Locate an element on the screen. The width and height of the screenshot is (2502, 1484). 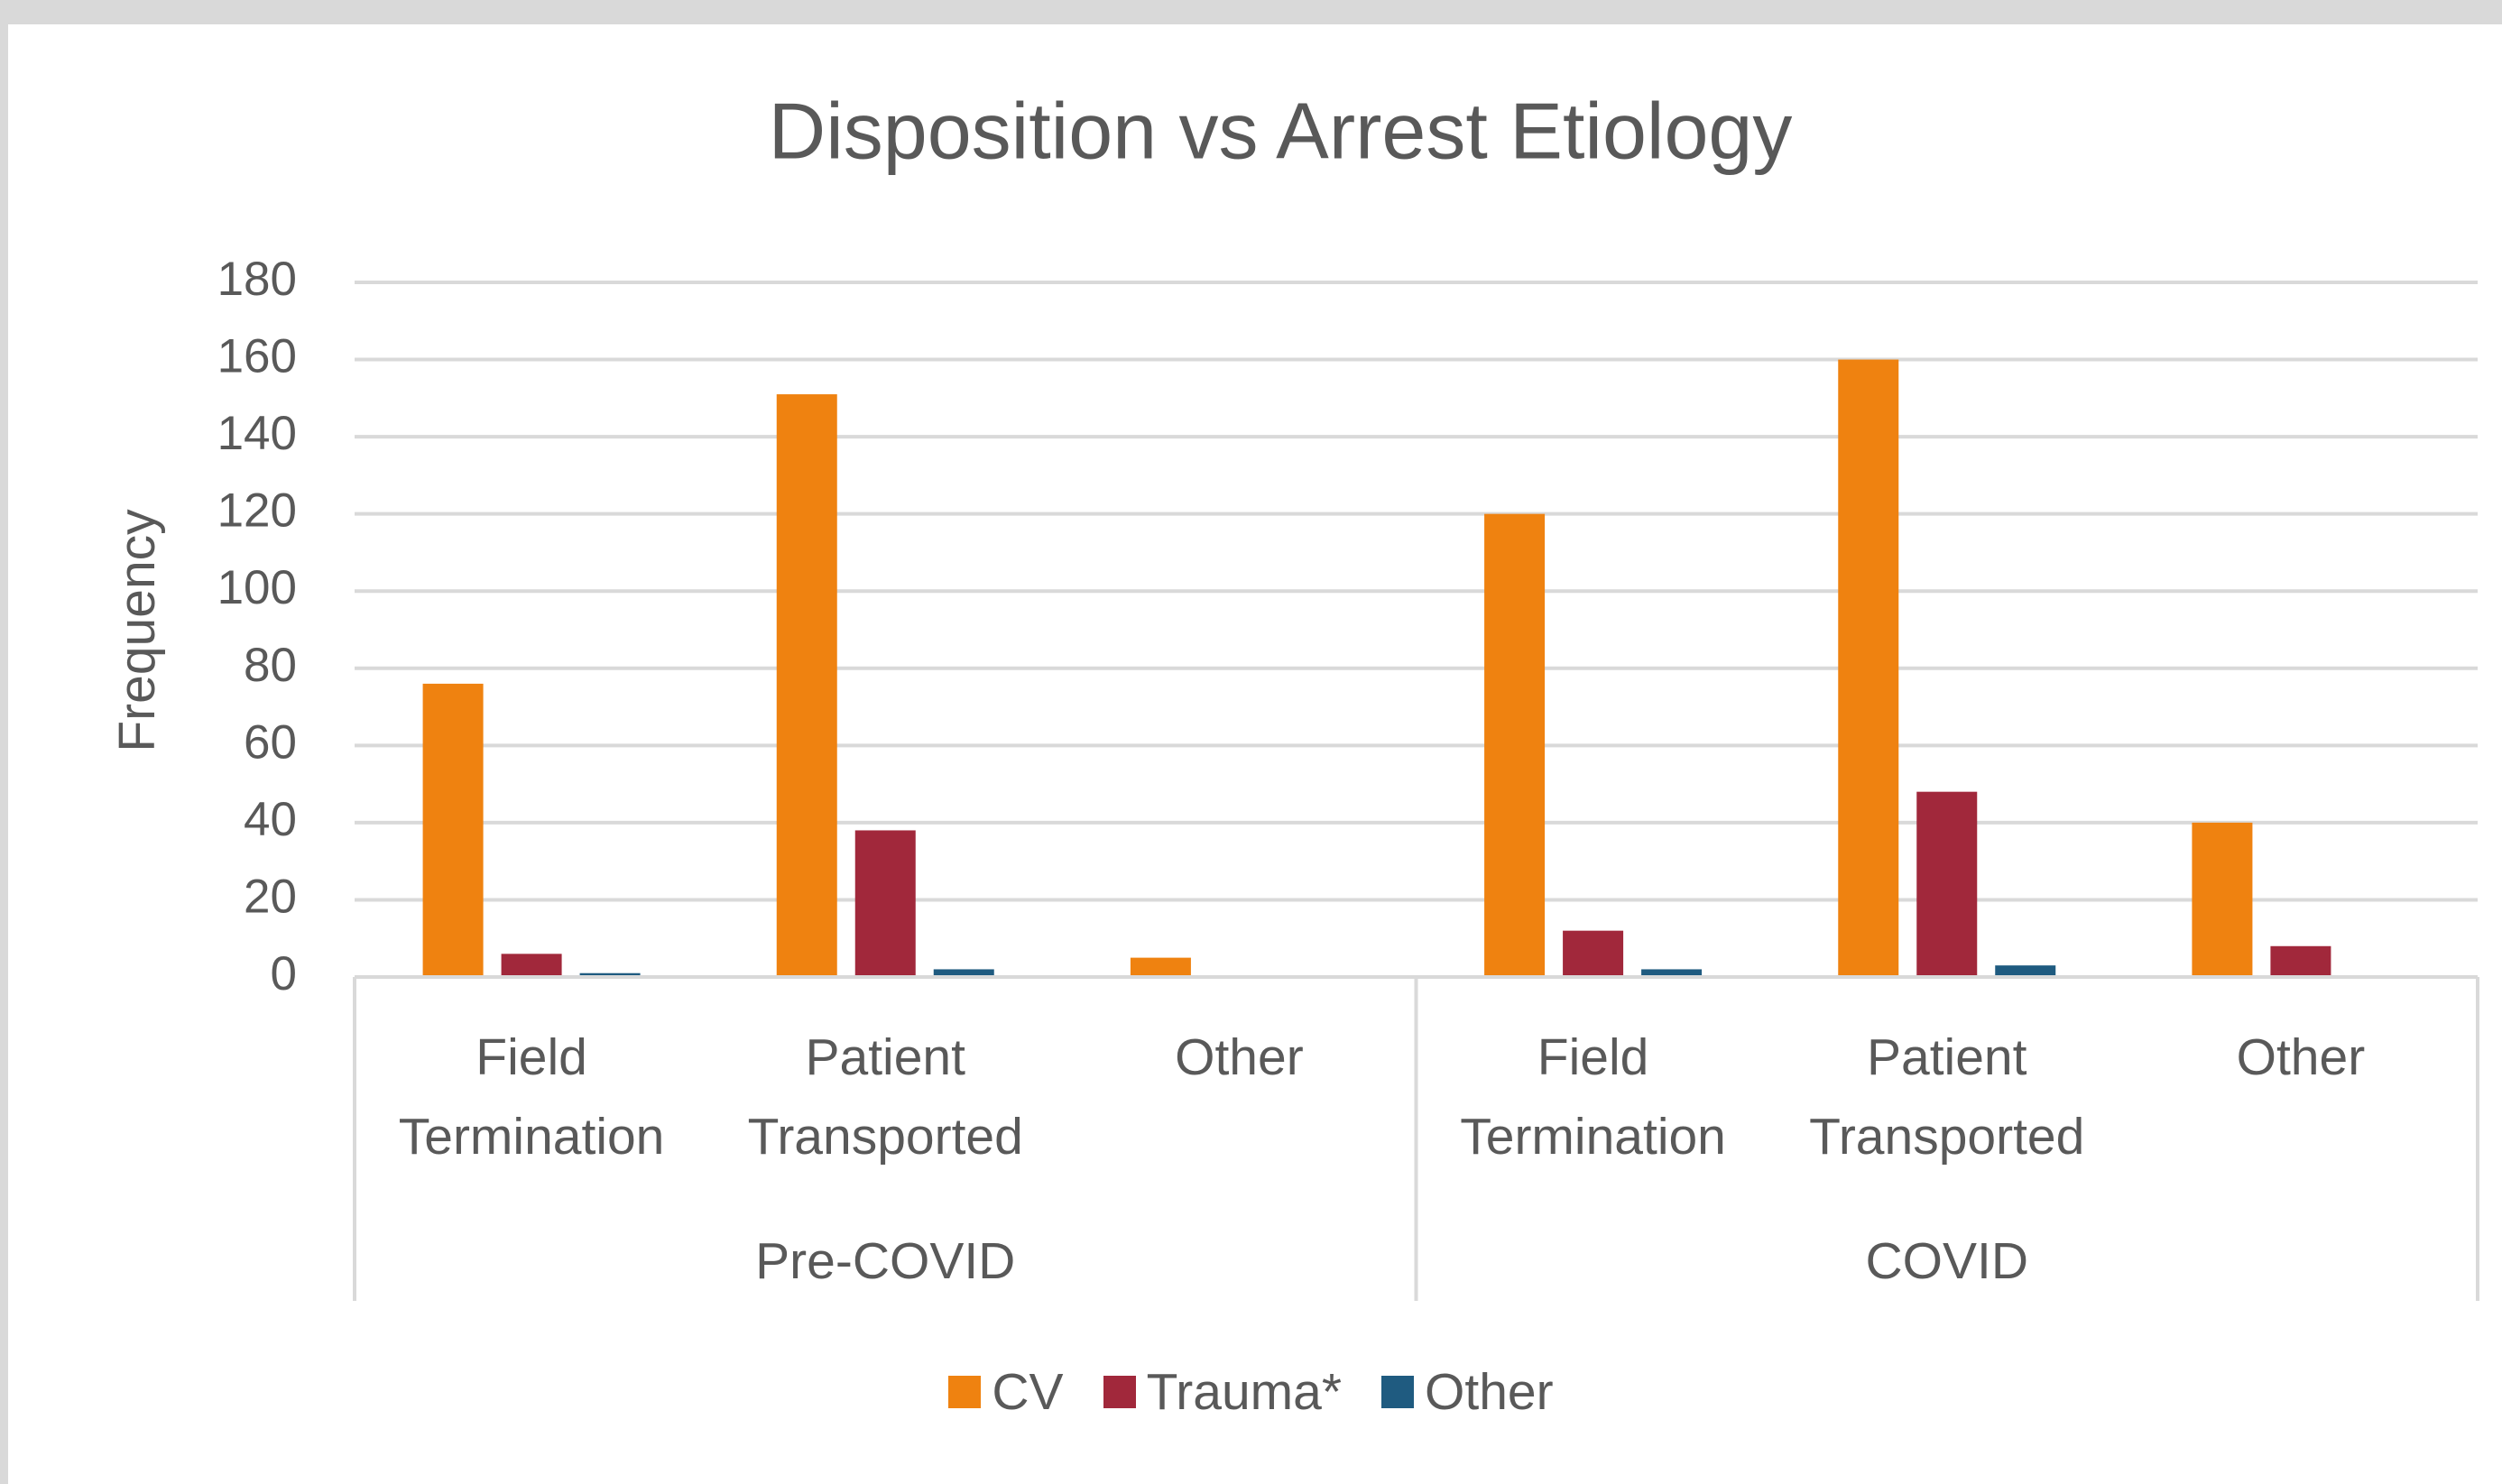
y-tick-label: 120 is located at coordinates (257, 511).